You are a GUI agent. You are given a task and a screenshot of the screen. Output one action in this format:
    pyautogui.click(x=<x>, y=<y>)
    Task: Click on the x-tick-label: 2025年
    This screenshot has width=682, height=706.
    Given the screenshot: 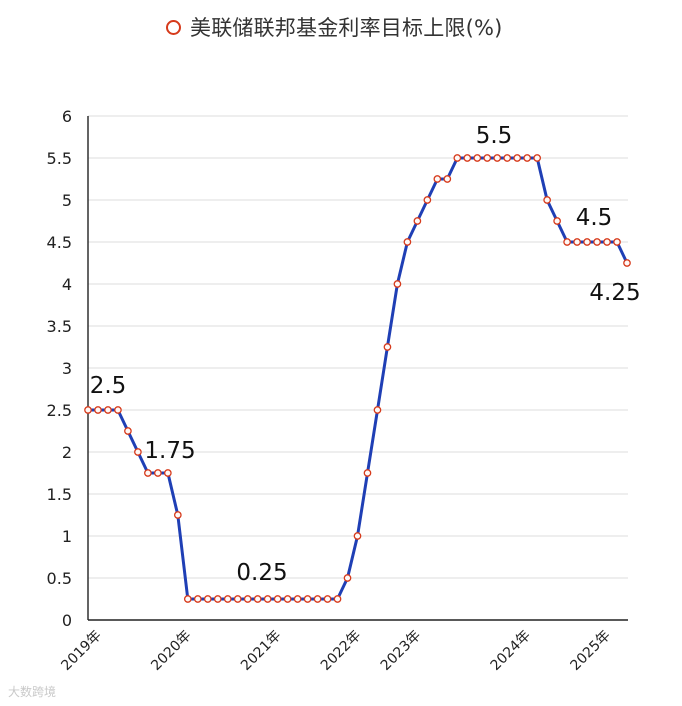 What is the action you would take?
    pyautogui.click(x=590, y=651)
    